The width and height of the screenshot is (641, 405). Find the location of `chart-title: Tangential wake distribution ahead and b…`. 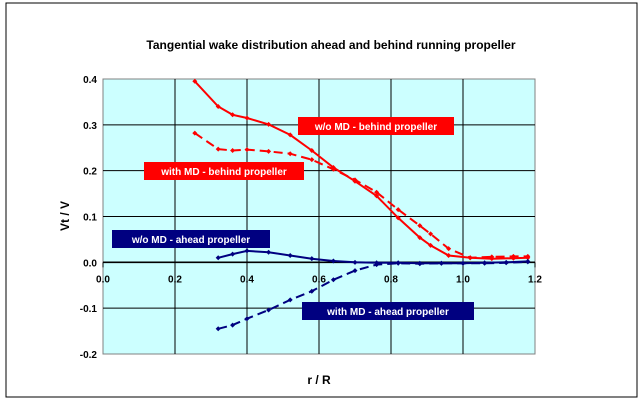

chart-title: Tangential wake distribution ahead and b… is located at coordinates (330, 45).